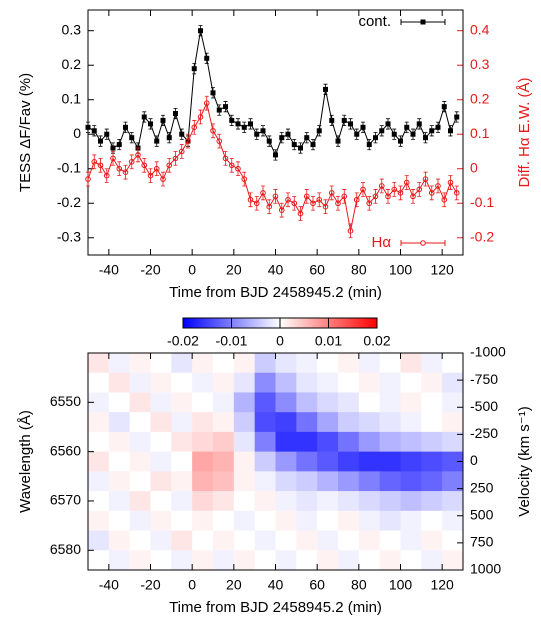 This screenshot has width=541, height=620. What do you see at coordinates (65, 401) in the screenshot?
I see `y-tick-label: 6550` at bounding box center [65, 401].